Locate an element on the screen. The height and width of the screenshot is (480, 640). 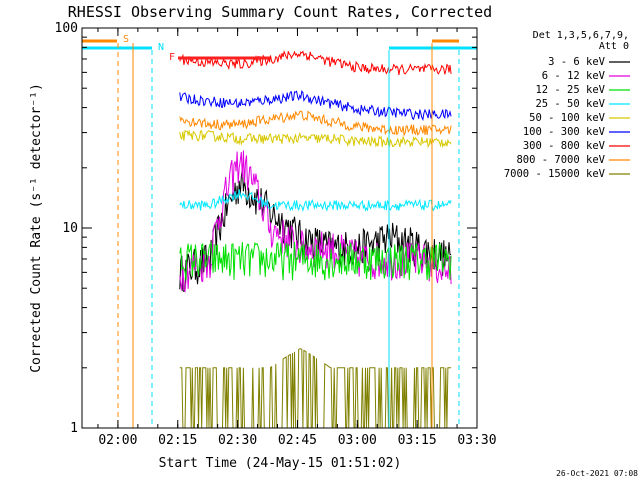
legend-label: 100 - 300 keV is located at coordinates (564, 132).